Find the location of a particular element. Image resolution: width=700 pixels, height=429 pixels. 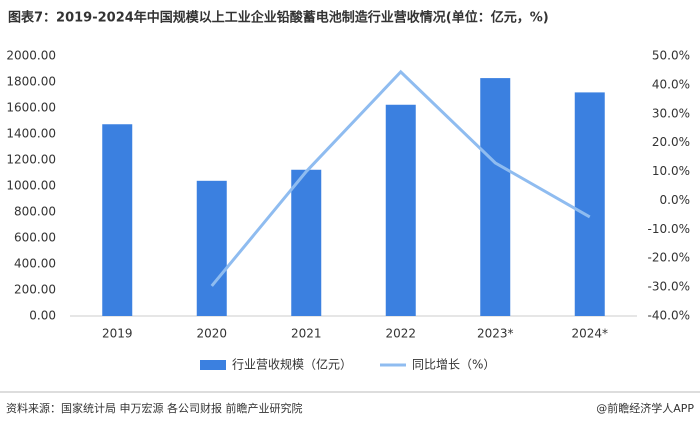

y2-tick-label: 0.0% is located at coordinates (675, 200).